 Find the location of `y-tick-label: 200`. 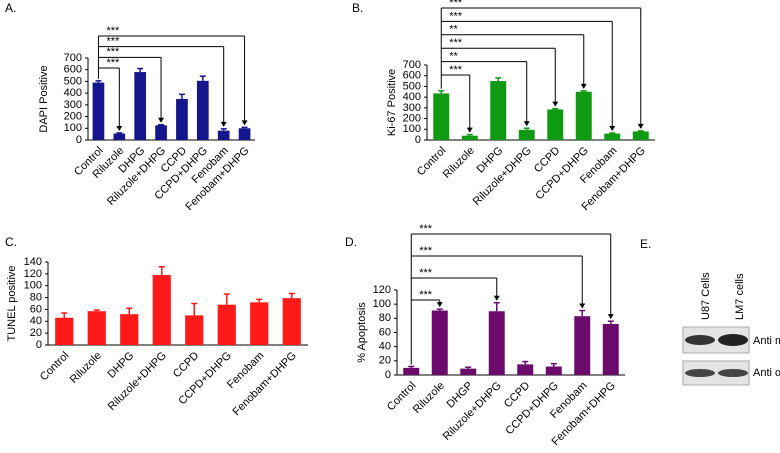

y-tick-label: 200 is located at coordinates (412, 118).